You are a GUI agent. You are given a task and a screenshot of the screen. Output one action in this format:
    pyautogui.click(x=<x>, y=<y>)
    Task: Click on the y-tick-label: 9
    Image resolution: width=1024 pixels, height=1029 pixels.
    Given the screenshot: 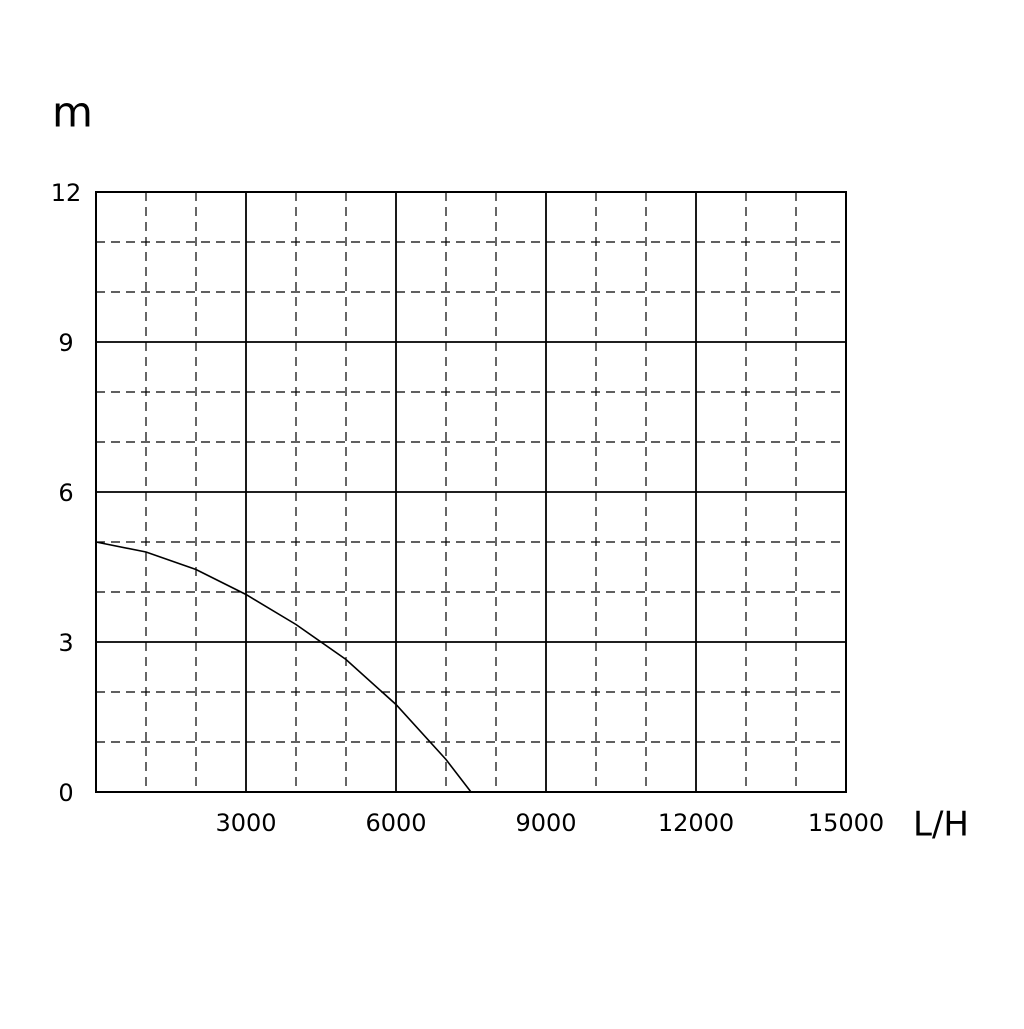 What is the action you would take?
    pyautogui.click(x=65, y=343)
    